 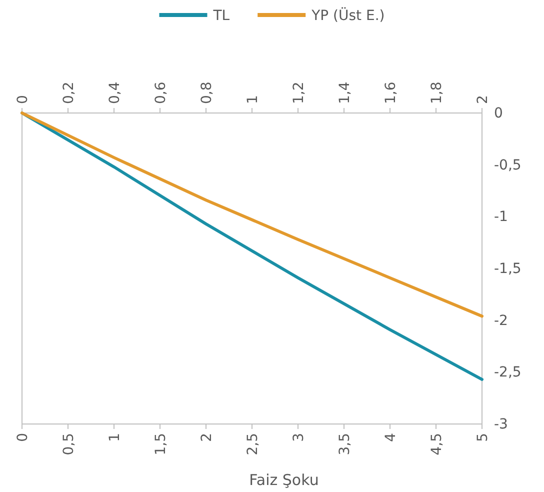 What do you see at coordinates (344, 444) in the screenshot?
I see `x-tick-label: 3,5` at bounding box center [344, 444].